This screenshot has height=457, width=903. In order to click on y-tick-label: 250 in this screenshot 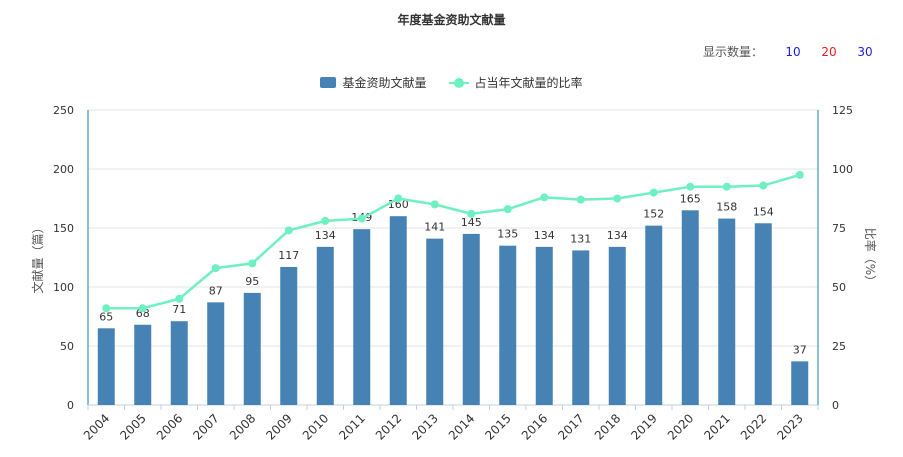, I will do `click(63, 110)`.